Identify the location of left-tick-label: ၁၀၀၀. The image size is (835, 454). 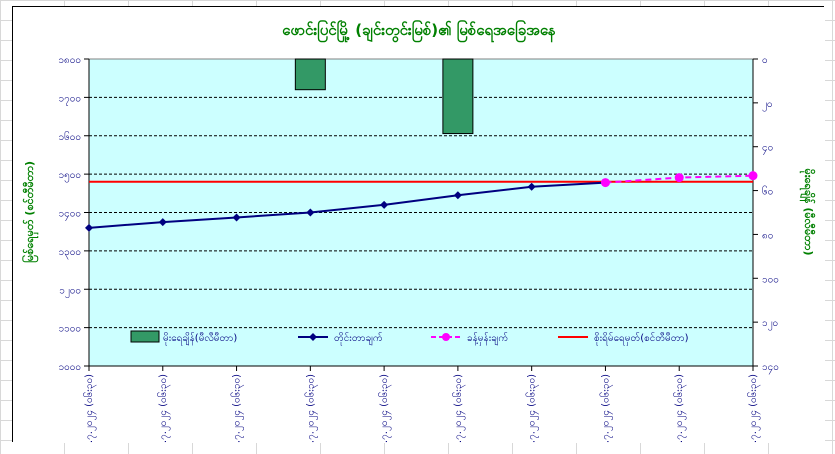
(70, 367).